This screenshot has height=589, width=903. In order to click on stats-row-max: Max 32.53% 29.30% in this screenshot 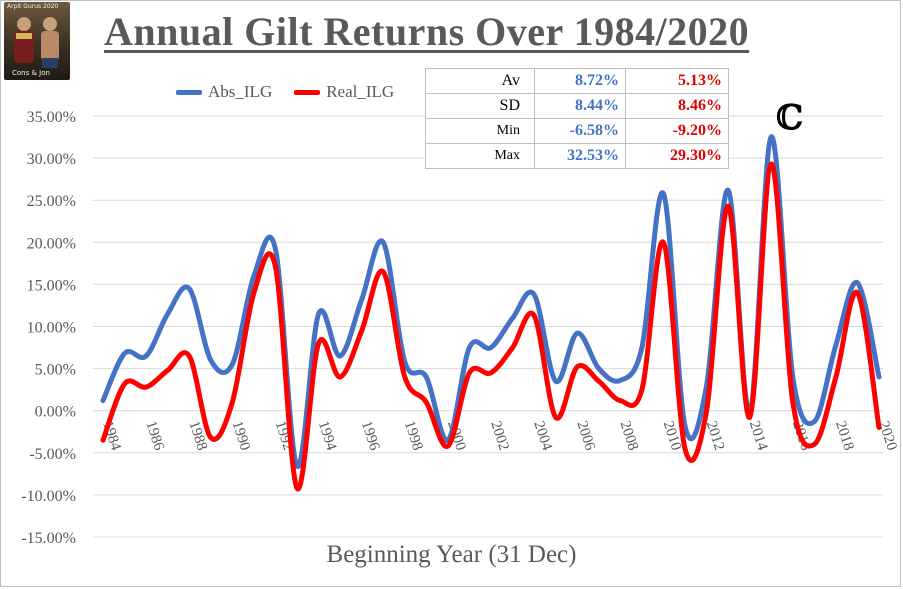, I will do `click(577, 156)`.